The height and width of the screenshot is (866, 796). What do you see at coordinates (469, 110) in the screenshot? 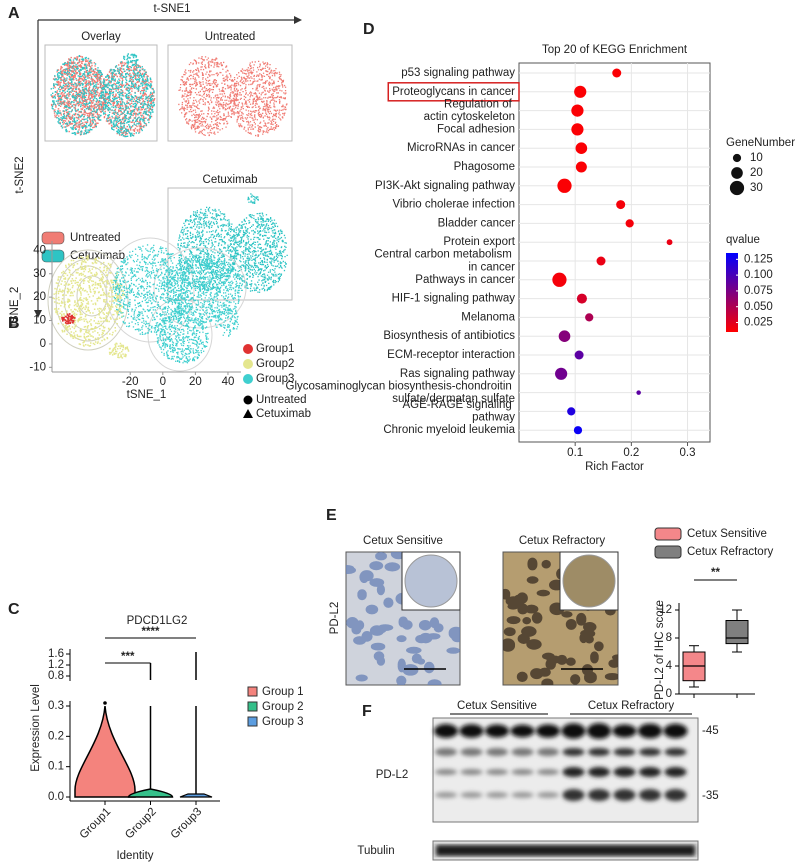
I see `category-label: Regulation of actin cytoskeleton` at bounding box center [469, 110].